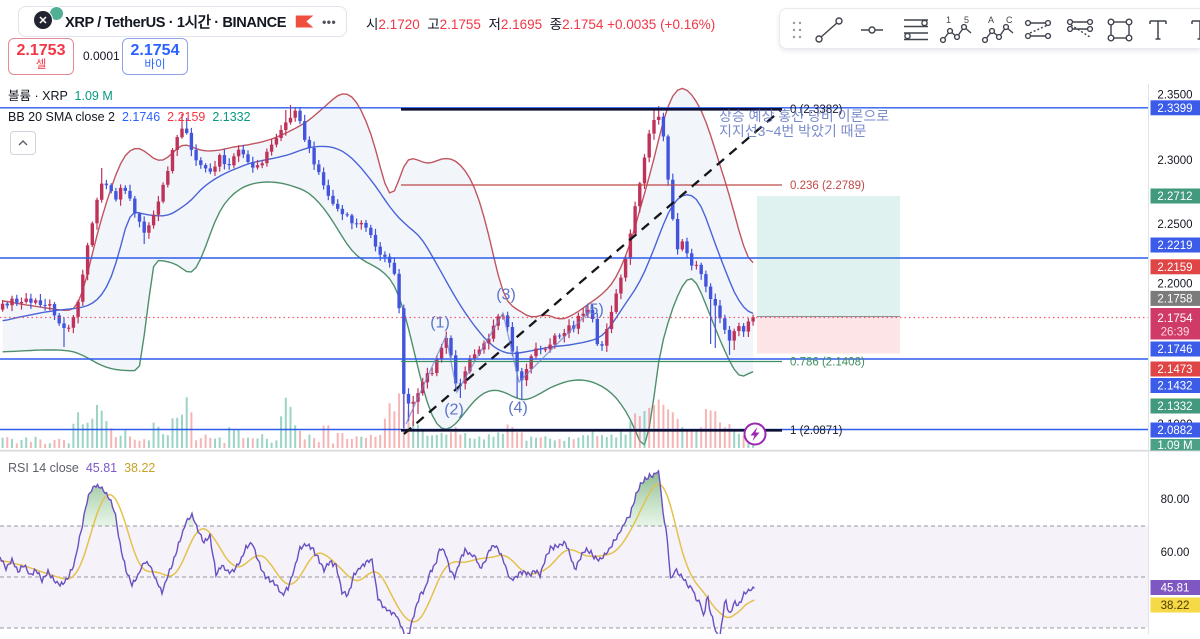  Describe the element at coordinates (1175, 589) in the screenshot. I see `svg-text: 45.81` at that location.